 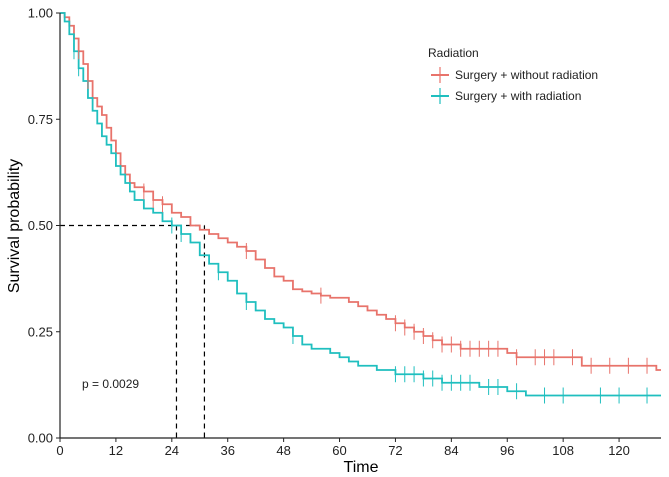 I want to click on x-tick-label: 36, so click(x=227, y=450).